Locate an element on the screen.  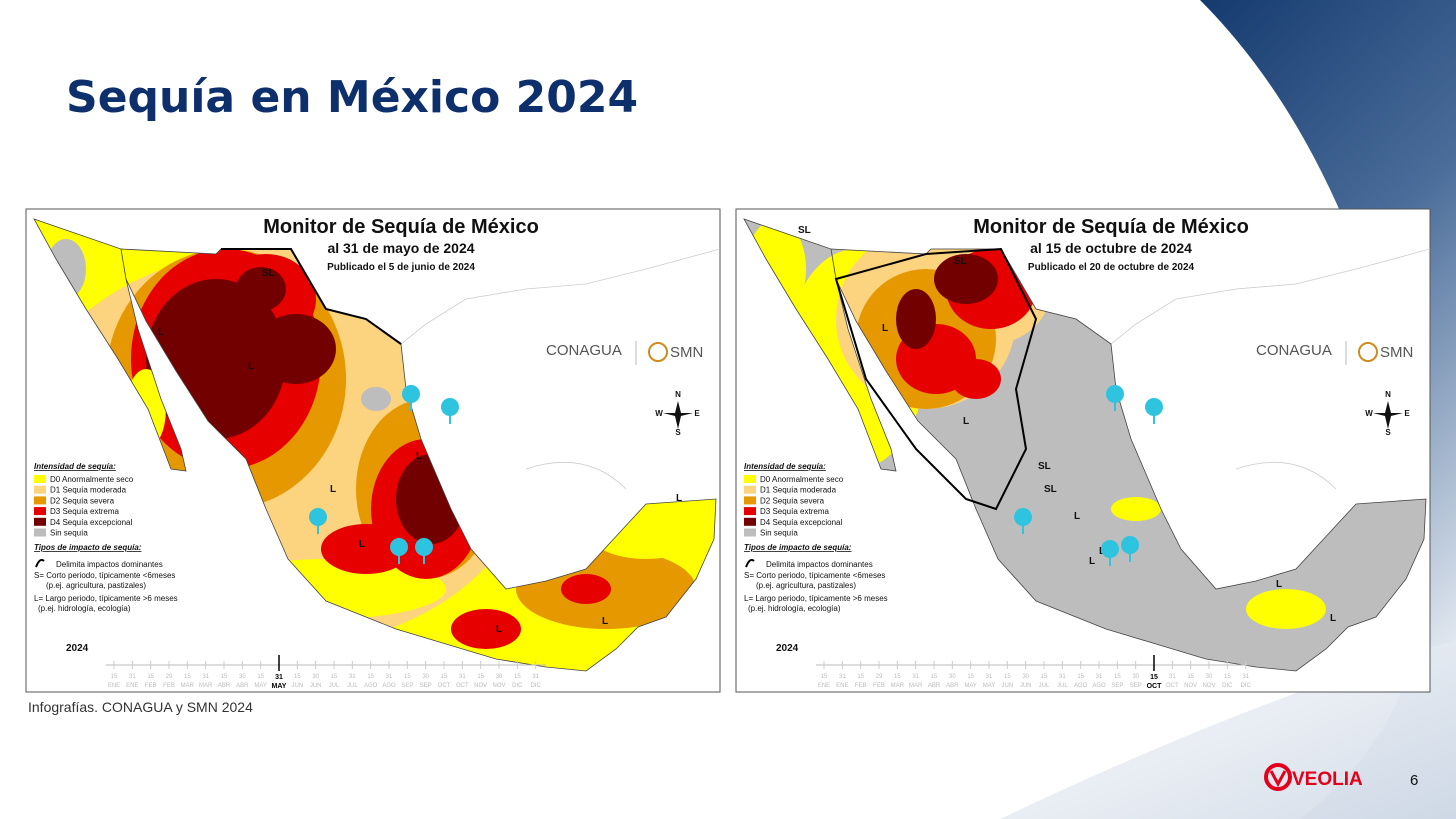
current-bg is located at coordinates (1154, 681).